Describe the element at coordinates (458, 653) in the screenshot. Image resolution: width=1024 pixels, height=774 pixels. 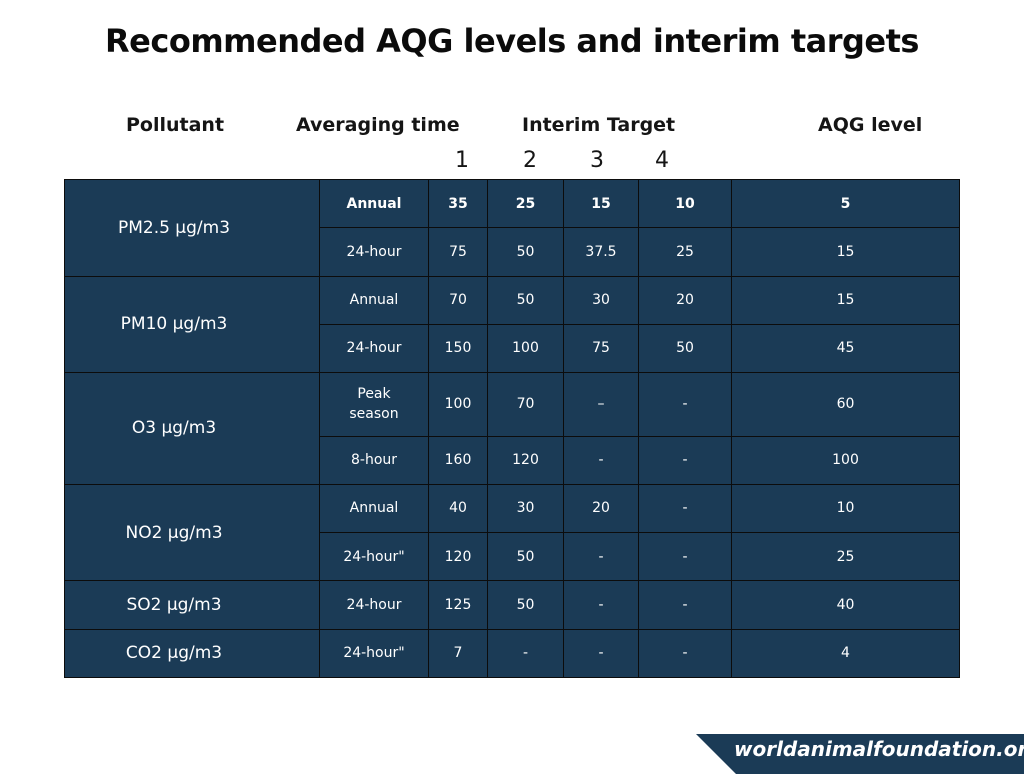
I see `interim-target-cell: 7` at that location.